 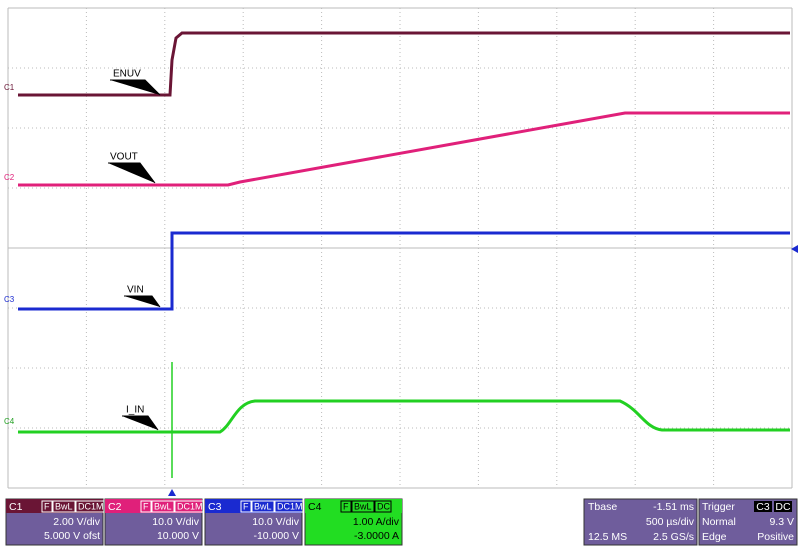 What do you see at coordinates (124, 157) in the screenshot?
I see `trace-label: VOUT` at bounding box center [124, 157].